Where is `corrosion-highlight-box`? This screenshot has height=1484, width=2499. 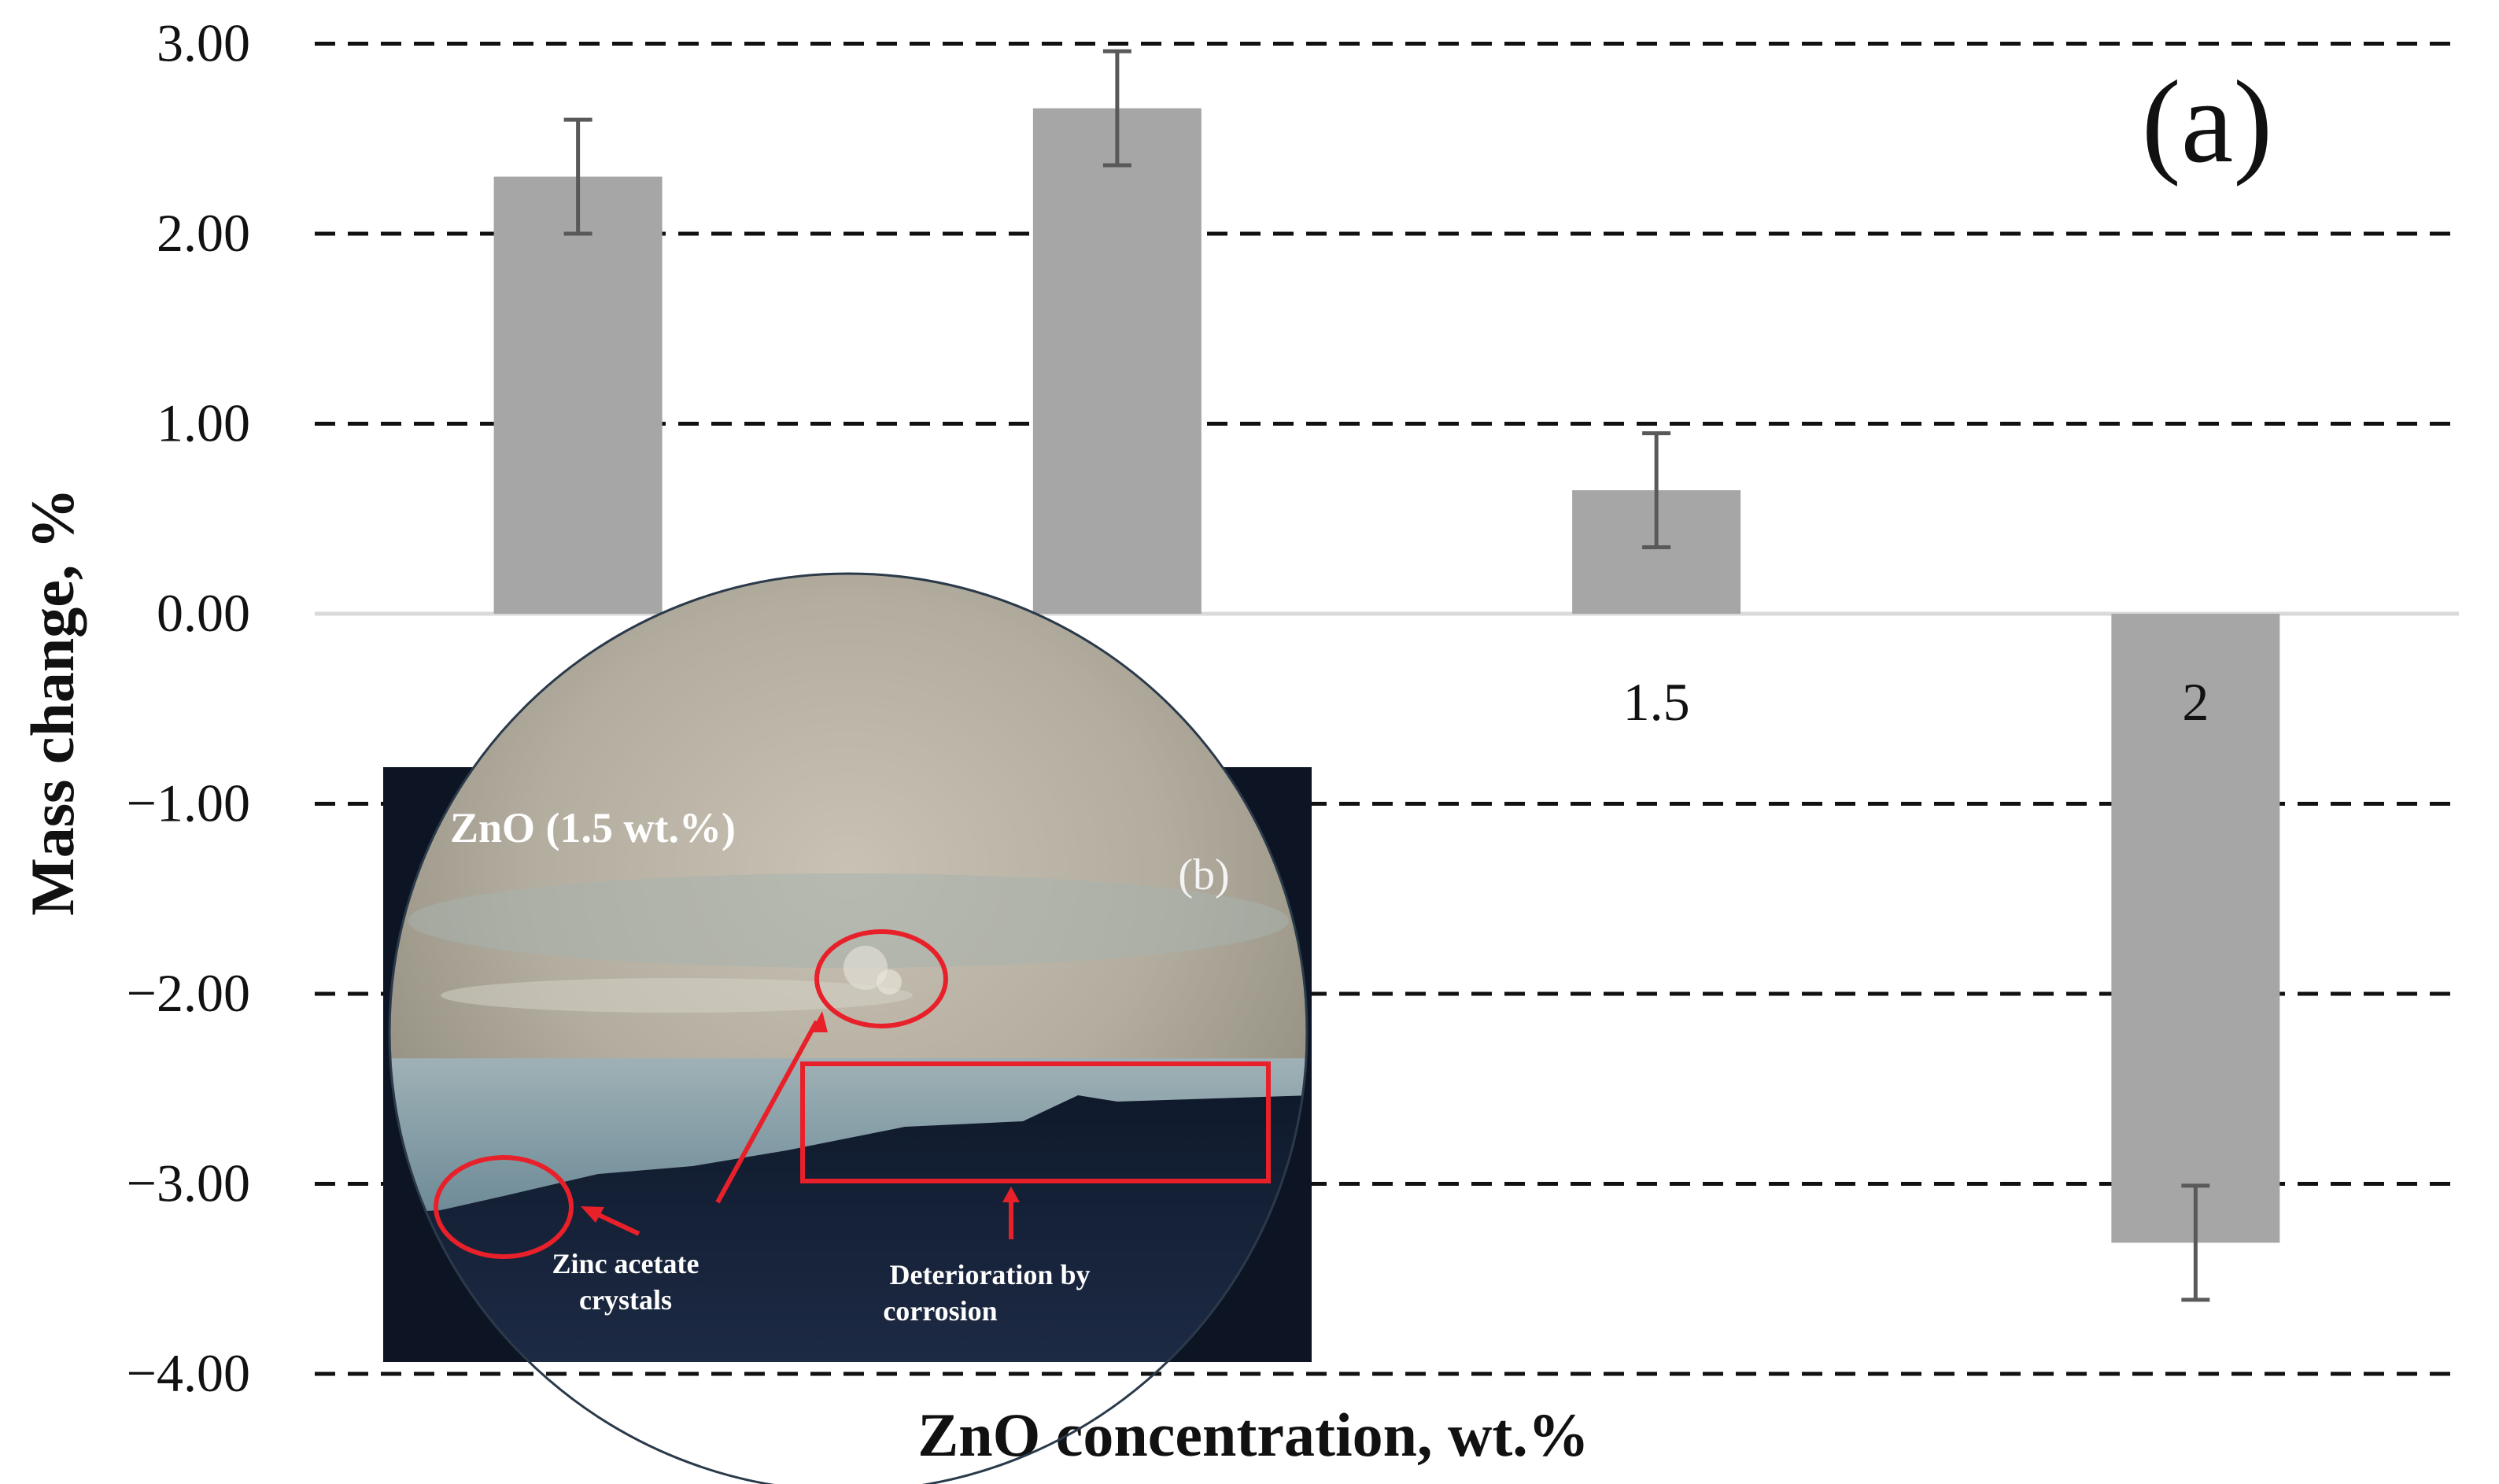
corrosion-highlight-box is located at coordinates (1035, 1122).